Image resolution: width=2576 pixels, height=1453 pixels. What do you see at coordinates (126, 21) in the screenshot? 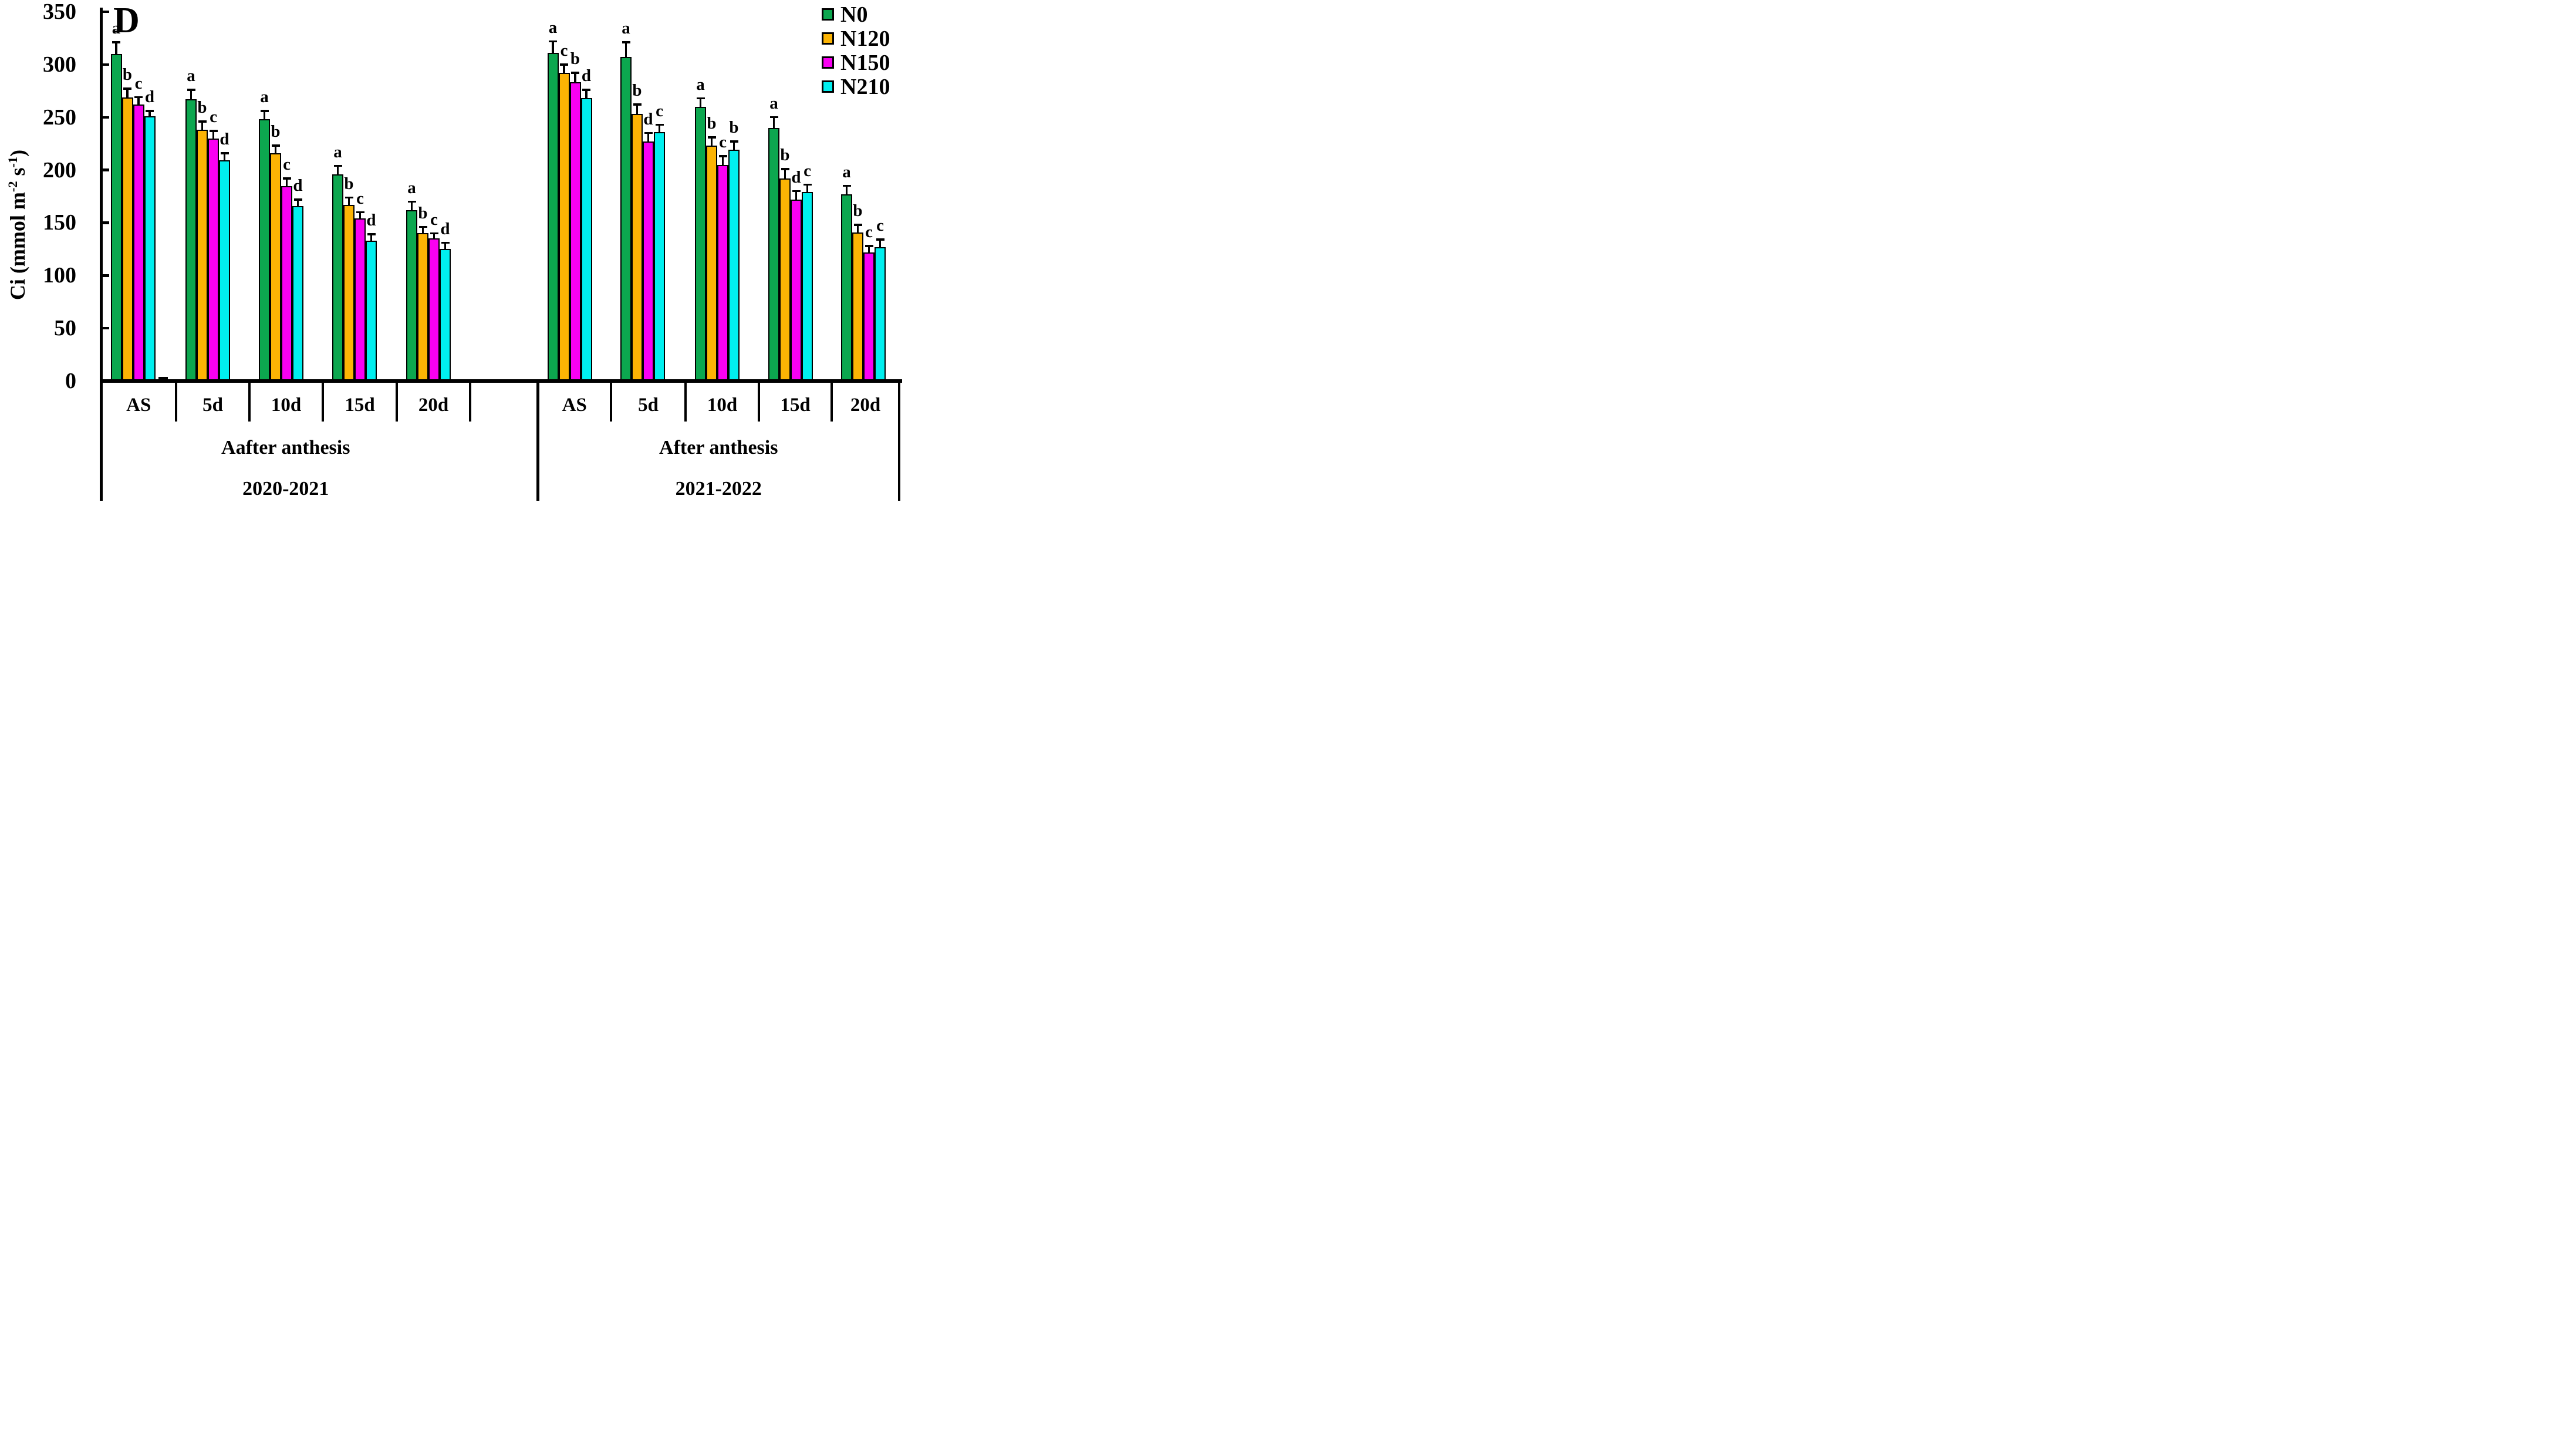
I see `panel-letter: D` at bounding box center [126, 21].